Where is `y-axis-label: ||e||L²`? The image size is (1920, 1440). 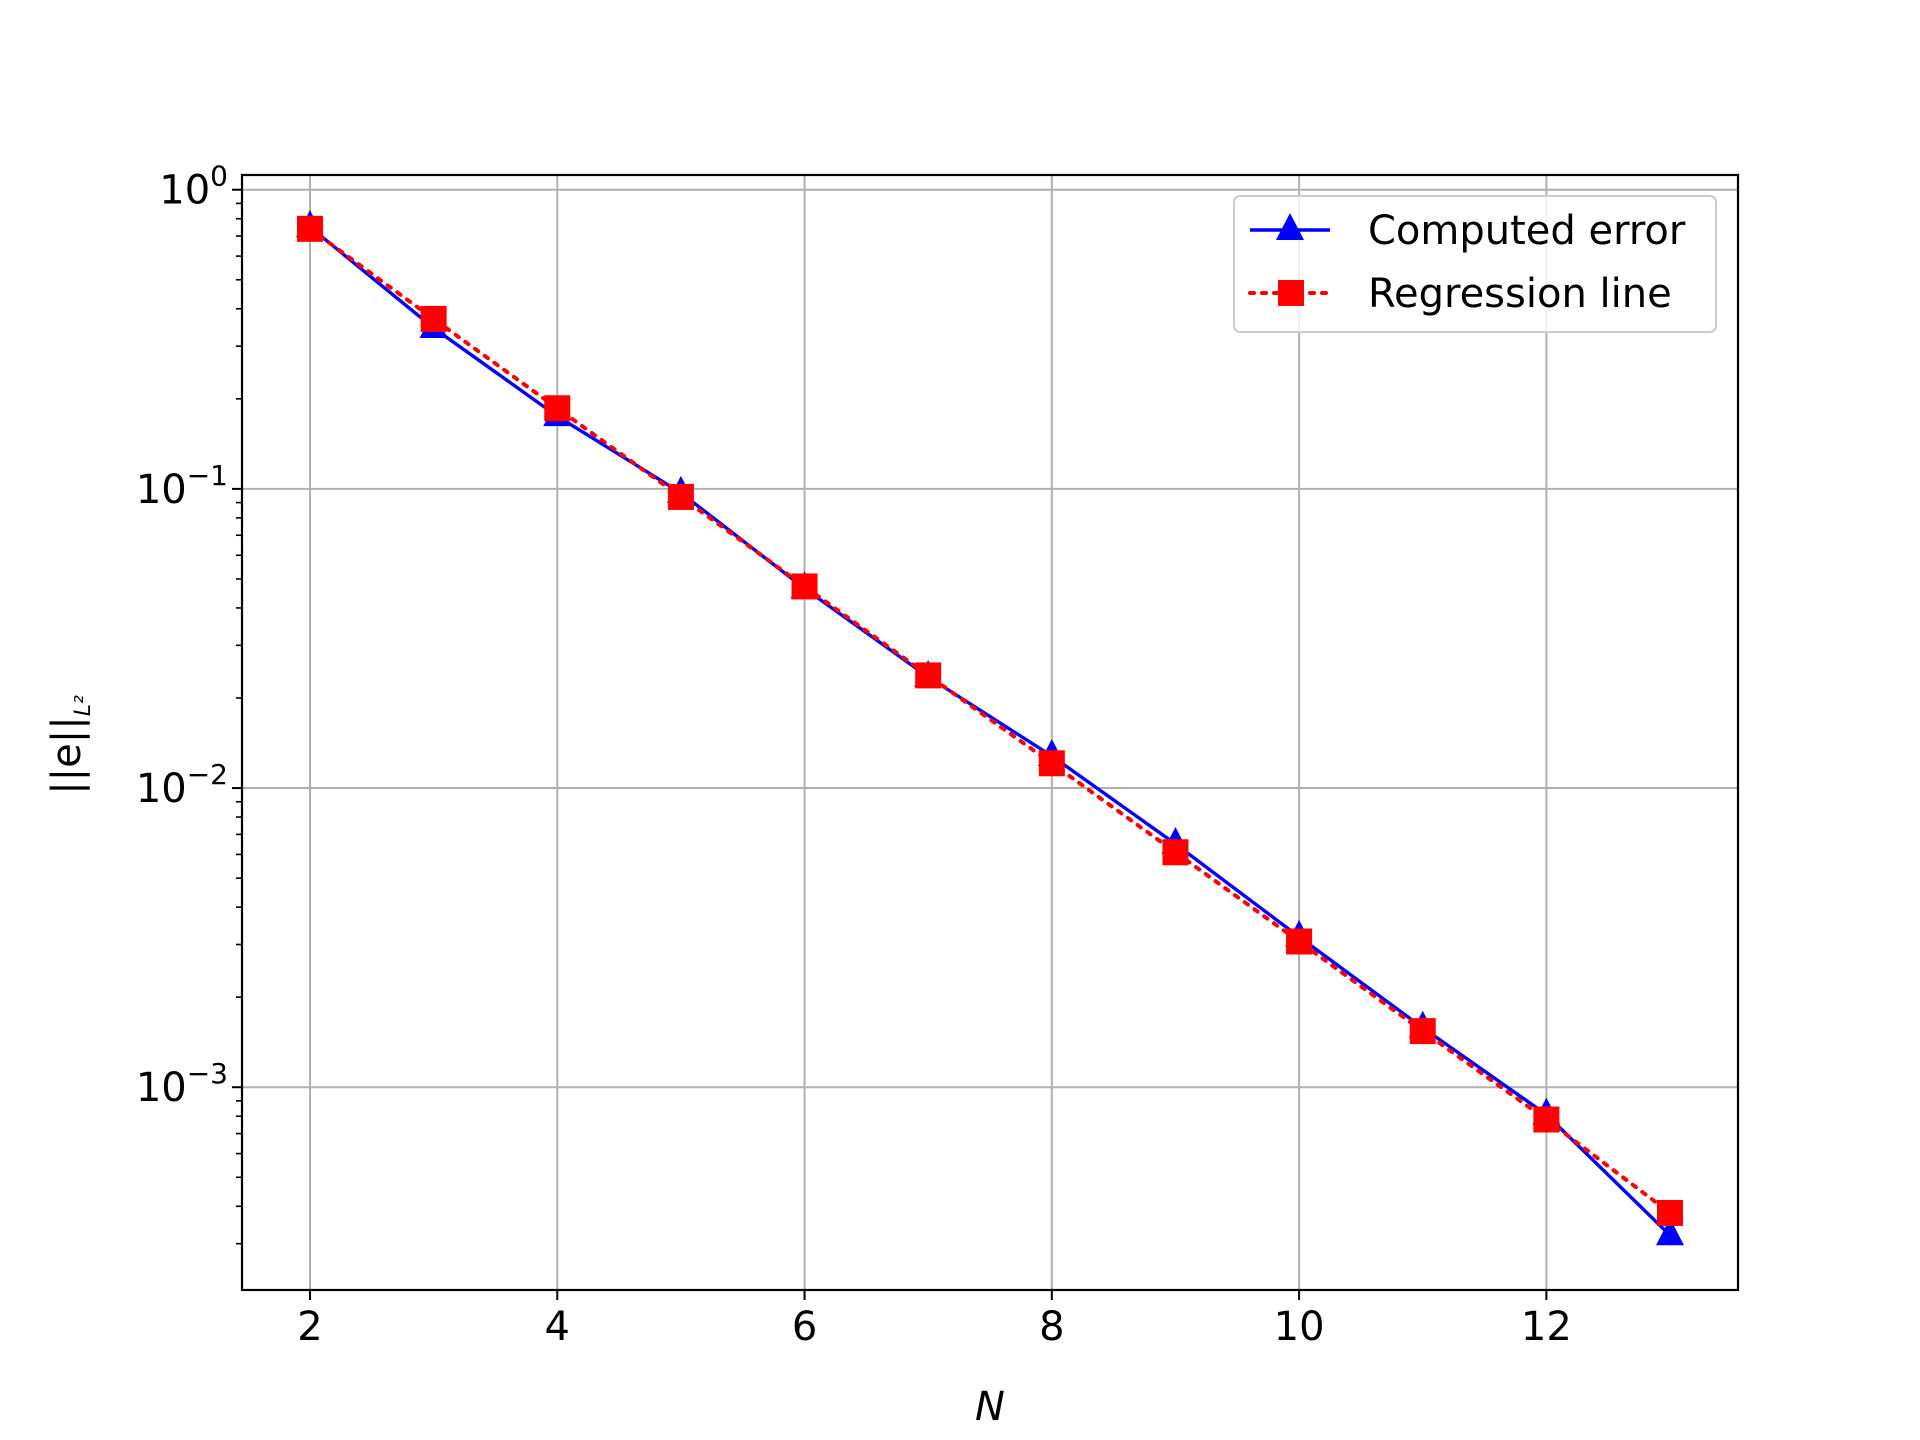
y-axis-label: ||e||L² is located at coordinates (70, 745).